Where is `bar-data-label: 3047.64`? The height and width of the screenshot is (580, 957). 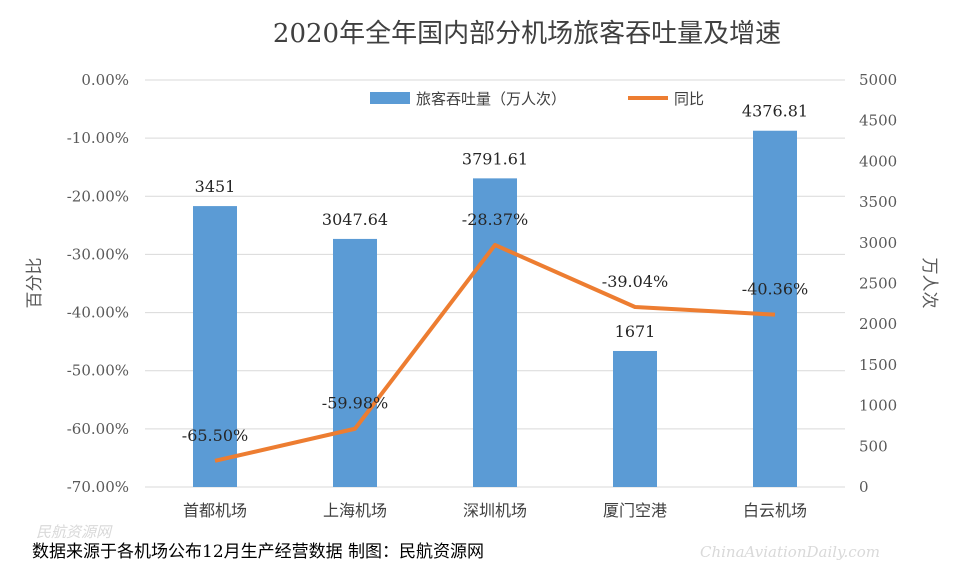 bar-data-label: 3047.64 is located at coordinates (355, 219).